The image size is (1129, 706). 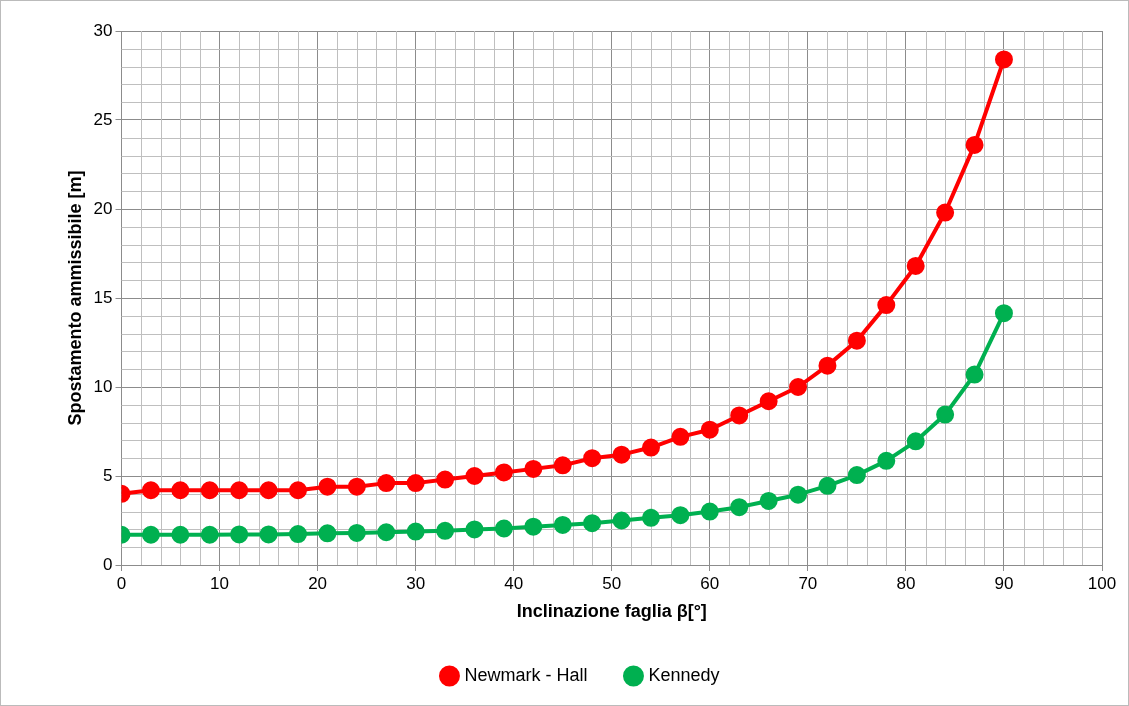 I want to click on x-tick-label: 0, so click(x=121, y=583).